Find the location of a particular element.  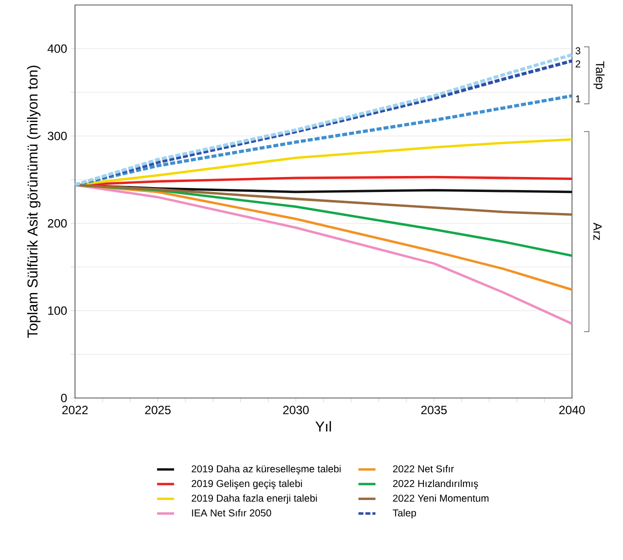

y-tick-label: 300 is located at coordinates (57, 136).